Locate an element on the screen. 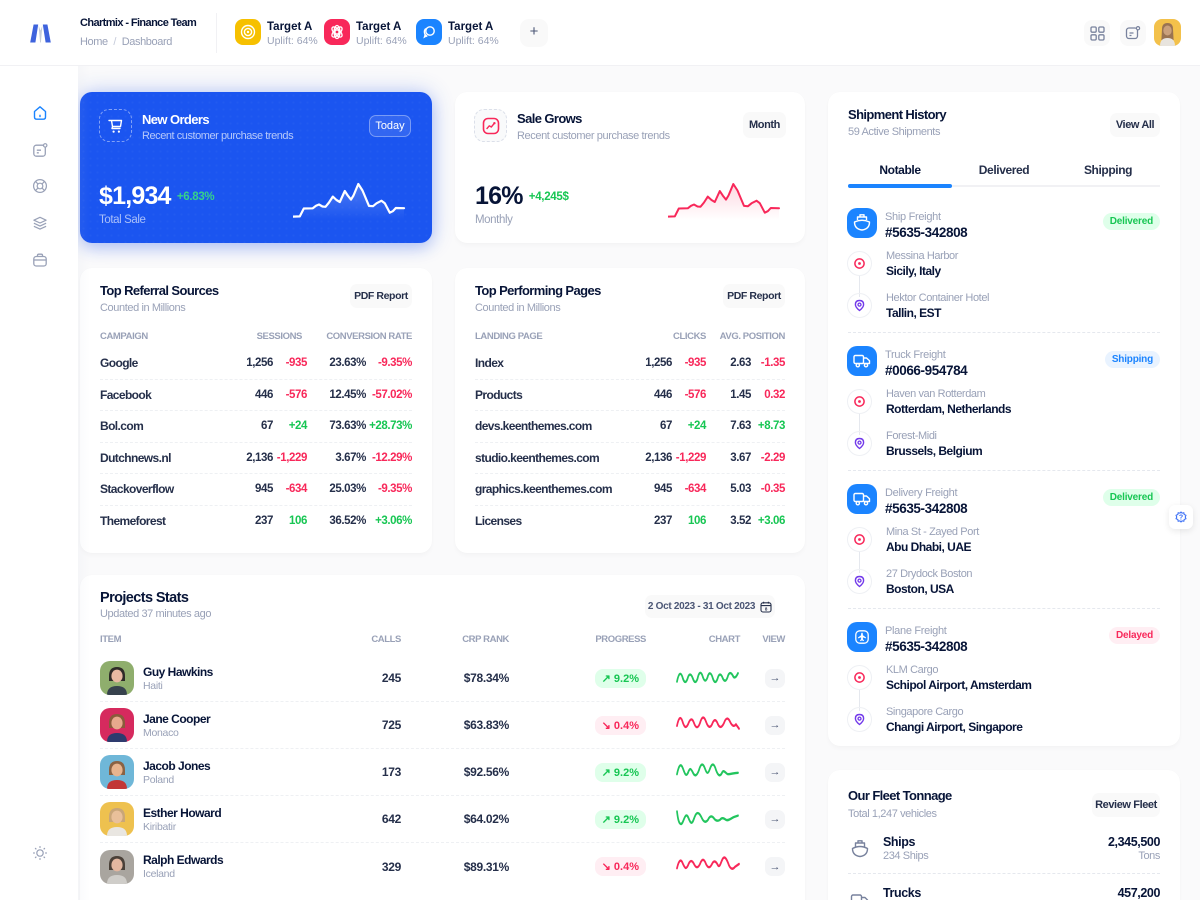 The image size is (1200, 900). svg-text: 8 is located at coordinates (766, 608).